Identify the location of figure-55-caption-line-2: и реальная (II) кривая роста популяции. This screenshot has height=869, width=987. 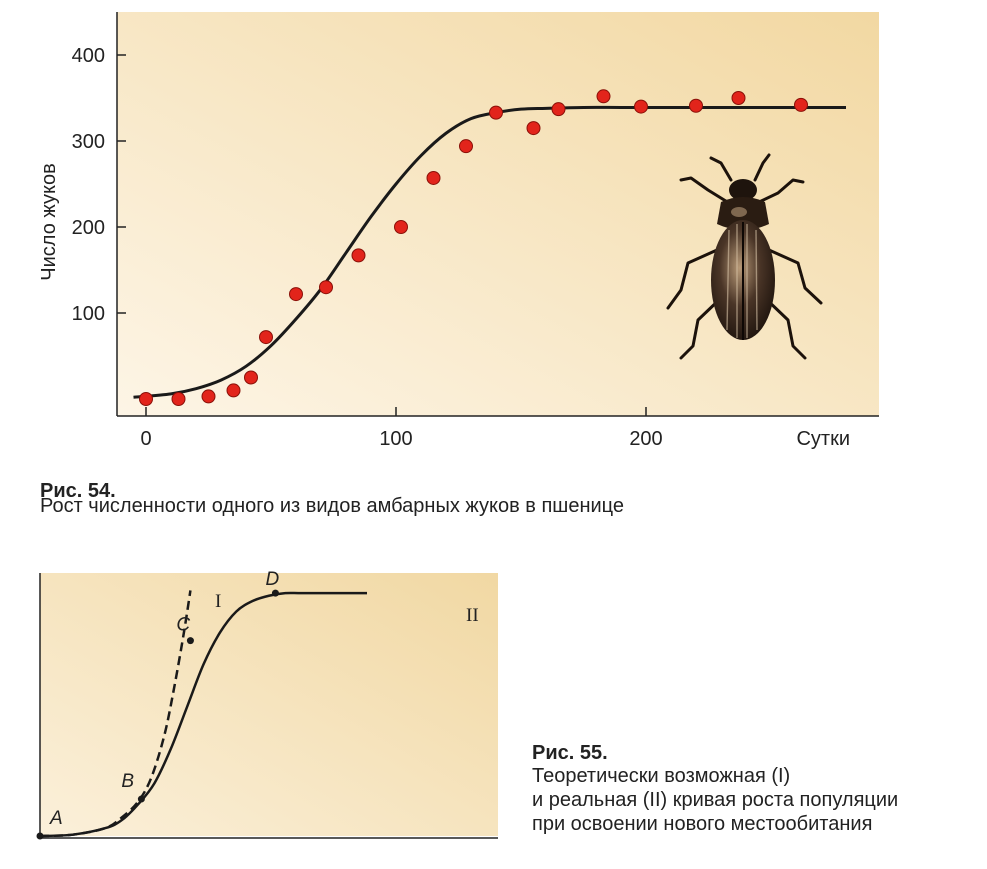
(715, 800).